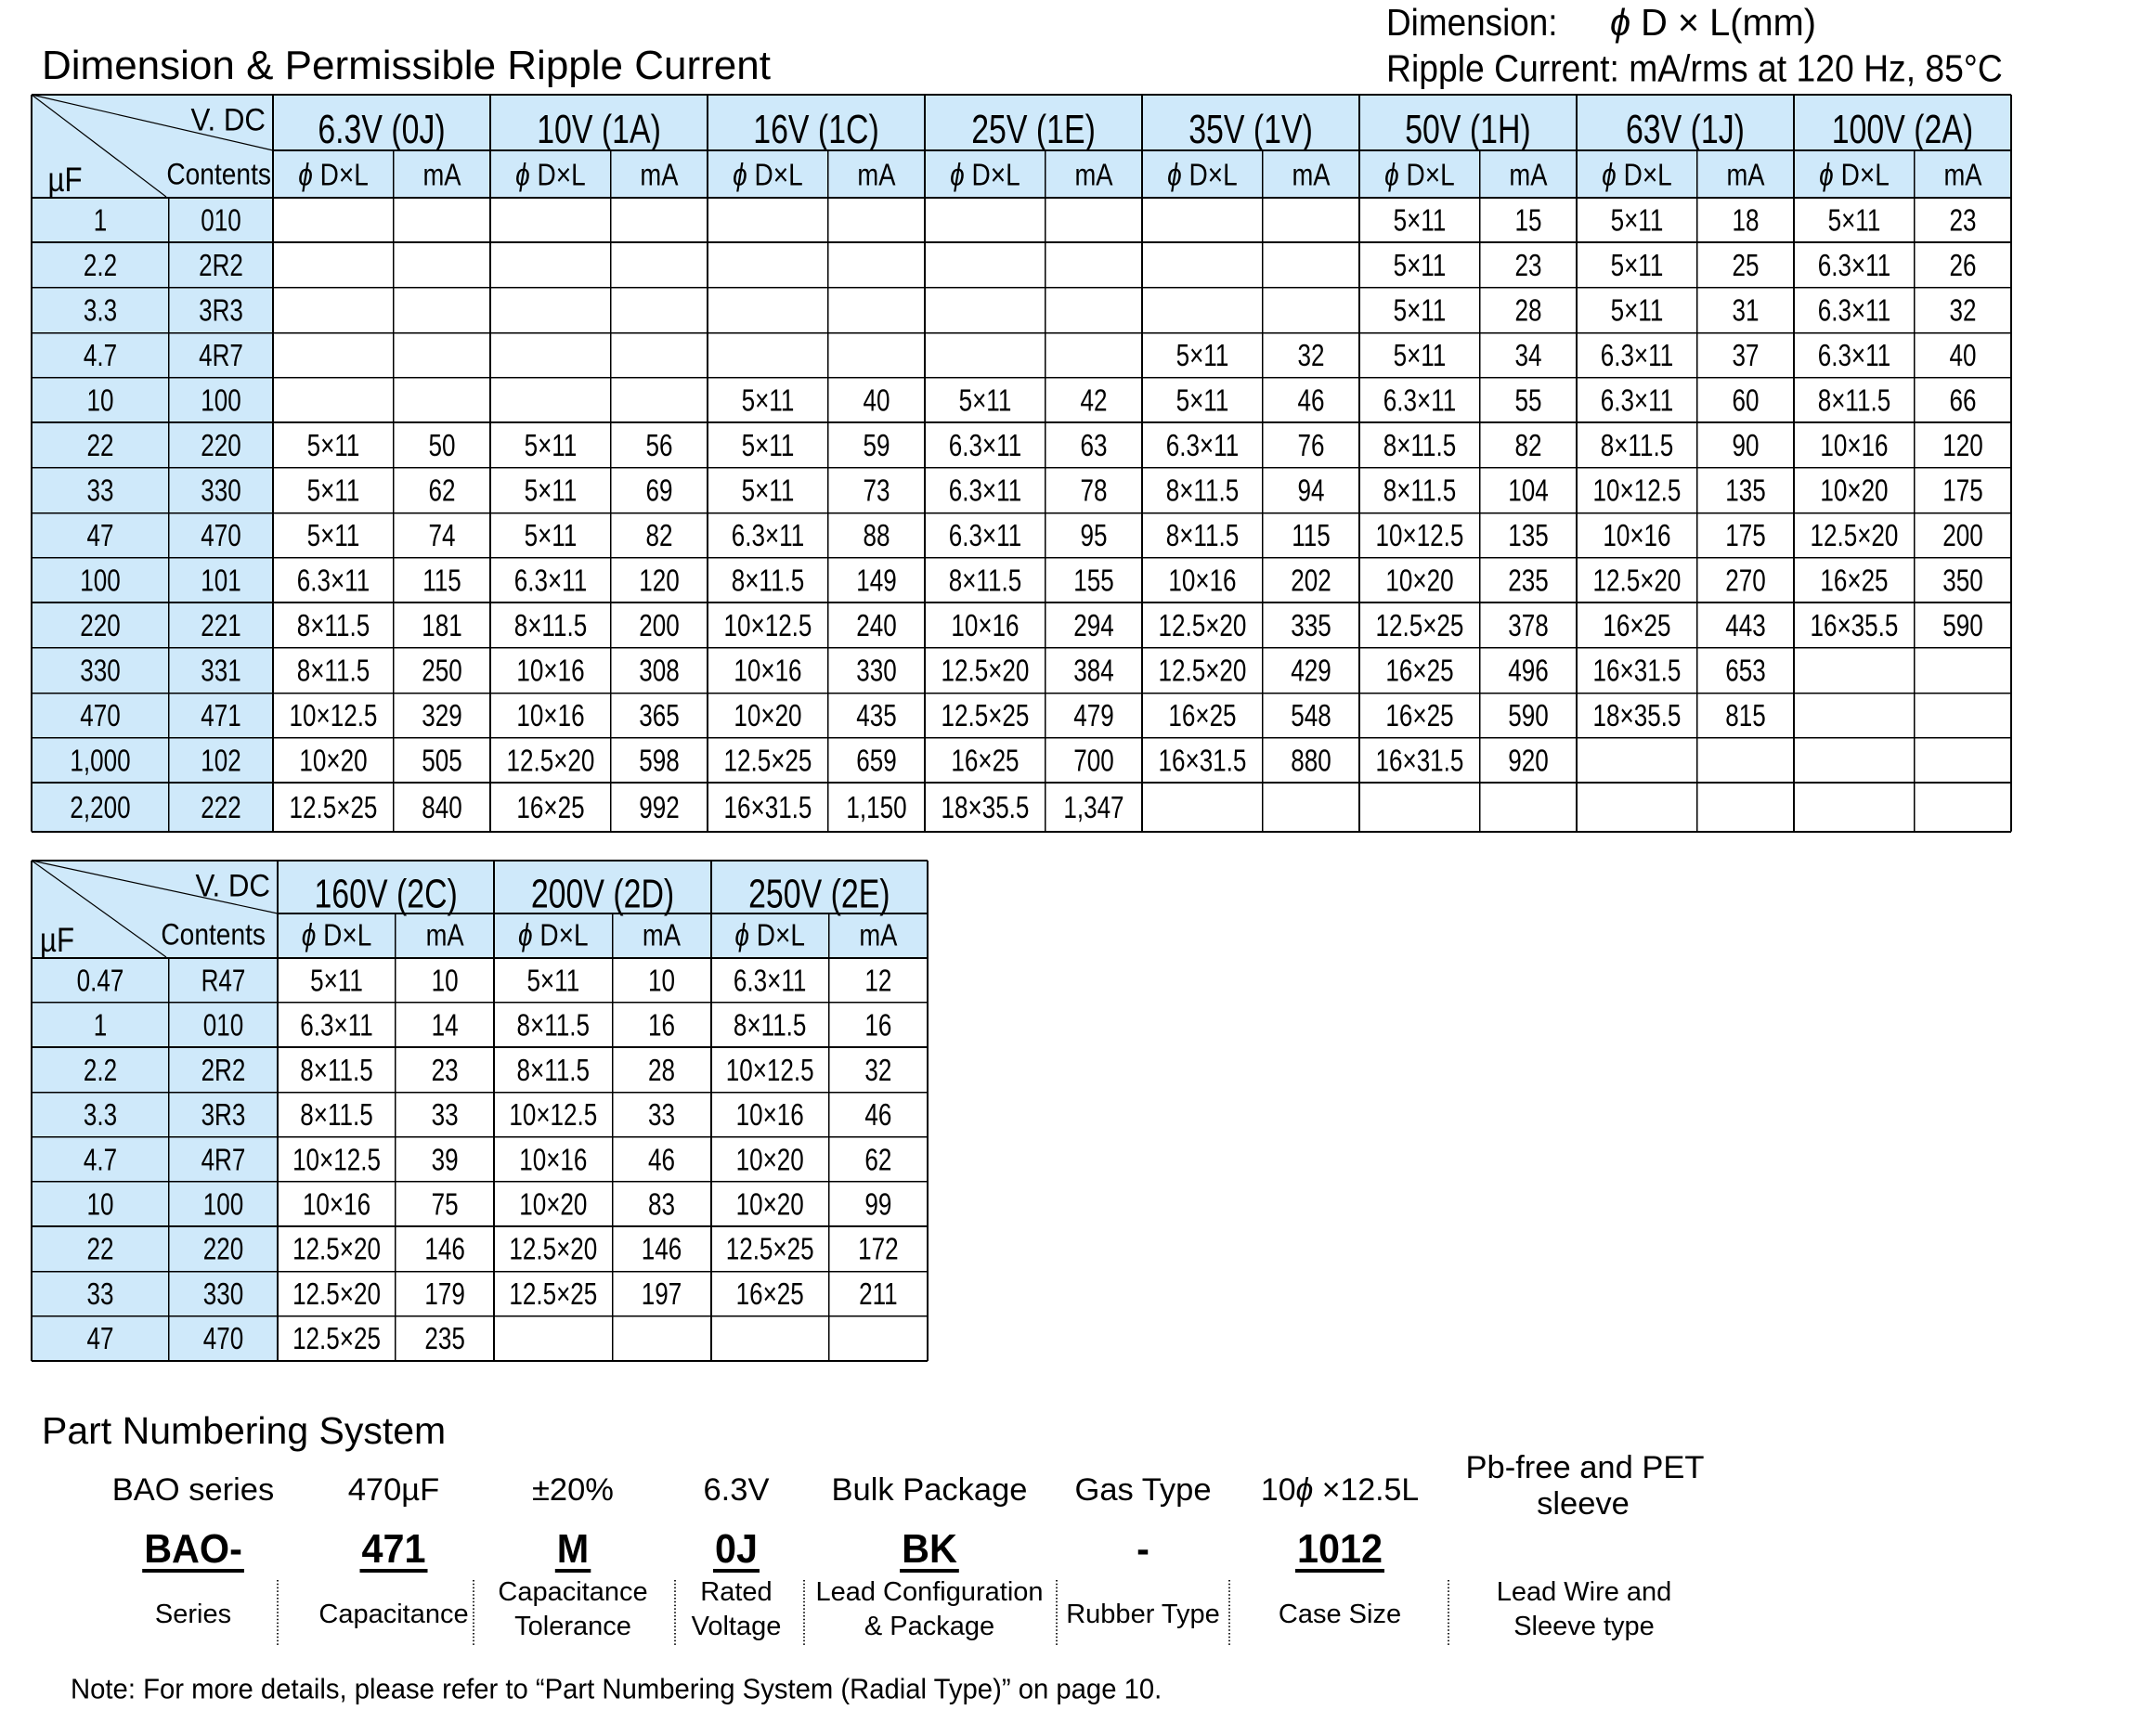  What do you see at coordinates (1527, 311) in the screenshot?
I see `svg-text: 28` at bounding box center [1527, 311].